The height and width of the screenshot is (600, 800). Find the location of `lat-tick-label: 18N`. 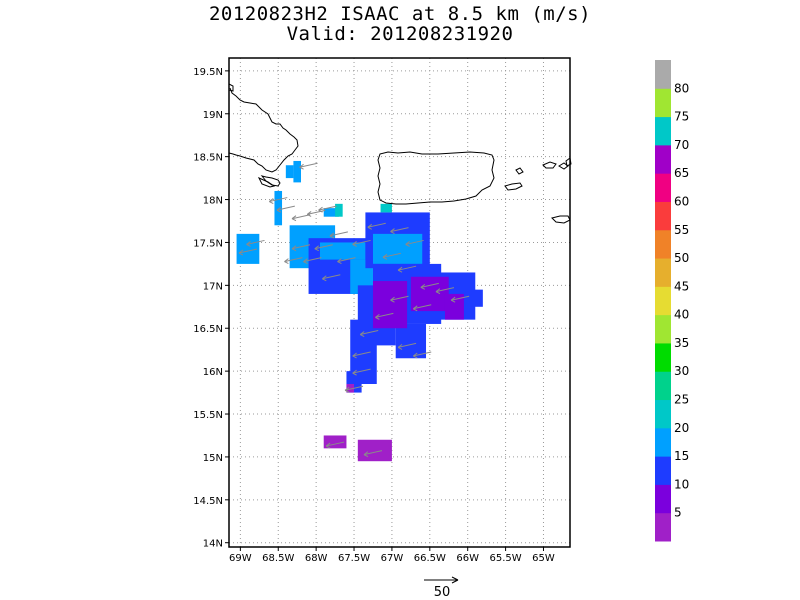

lat-tick-label: 18N is located at coordinates (213, 201).